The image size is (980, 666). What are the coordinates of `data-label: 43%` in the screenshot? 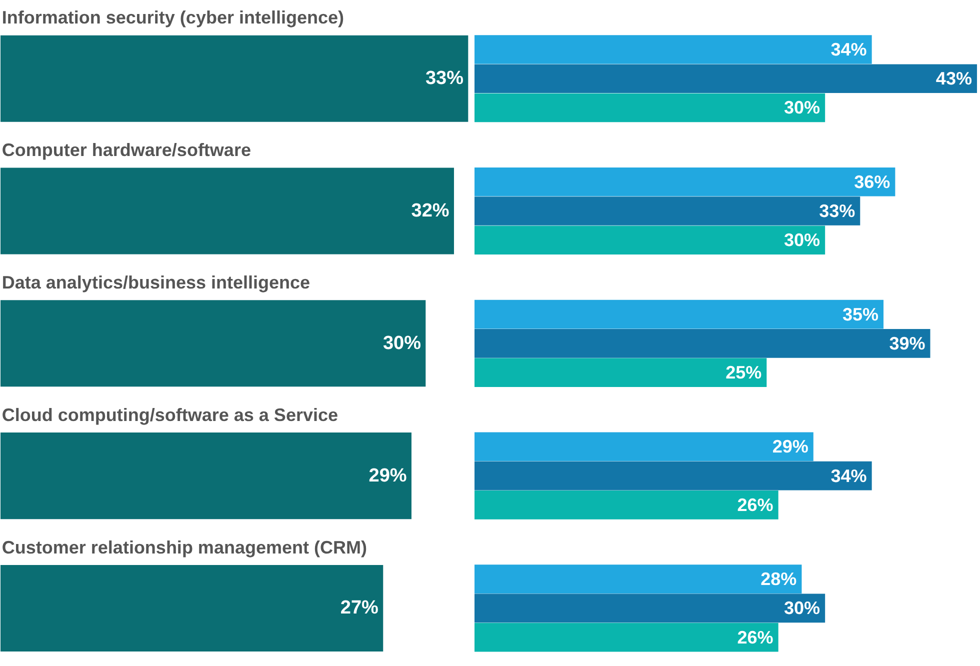 It's located at (954, 78).